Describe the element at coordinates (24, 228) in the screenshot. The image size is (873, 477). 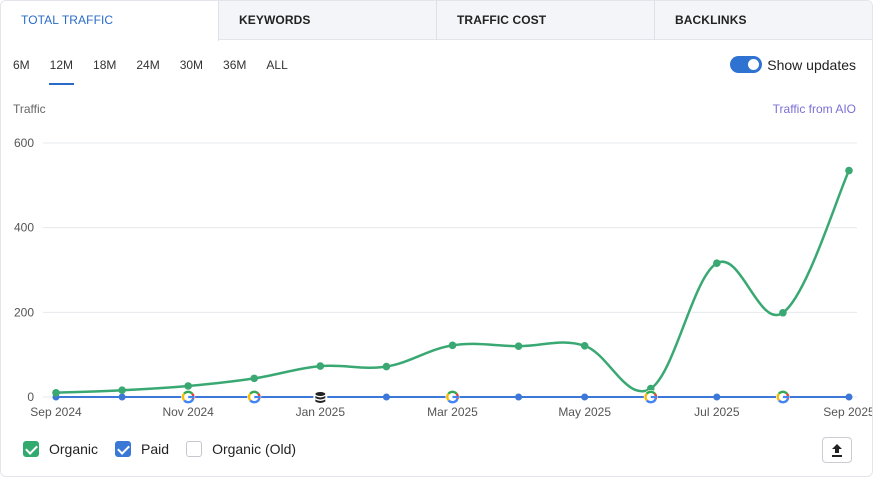
I see `y-tick-label: 400` at that location.